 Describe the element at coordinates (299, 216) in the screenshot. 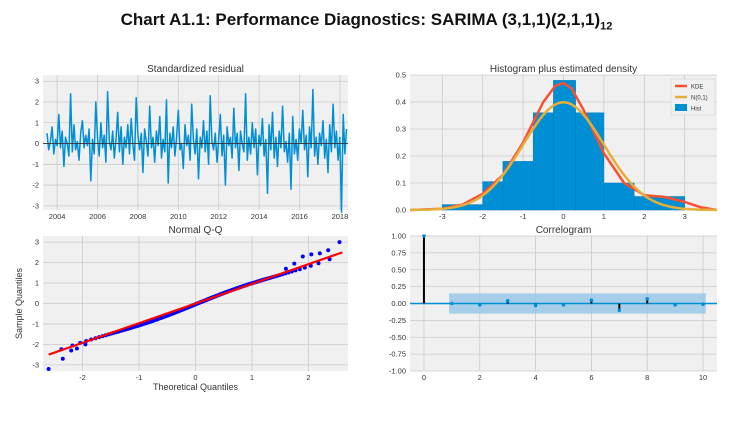

I see `residual-x-tick-label: 2016` at that location.